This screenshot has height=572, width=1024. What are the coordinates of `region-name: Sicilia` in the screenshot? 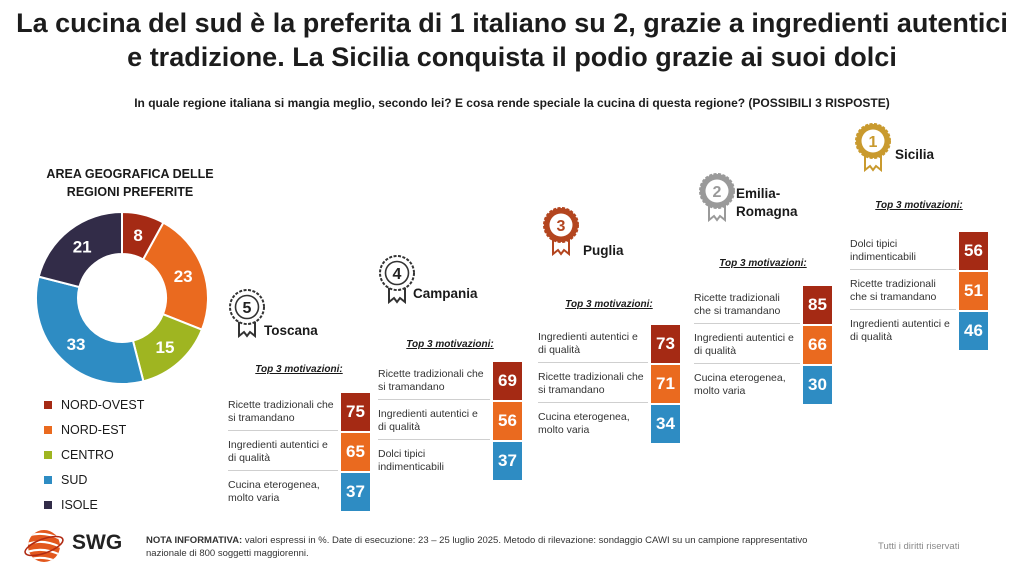 It's located at (915, 154).